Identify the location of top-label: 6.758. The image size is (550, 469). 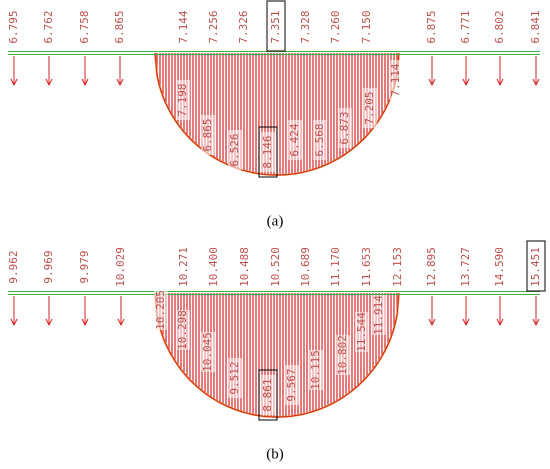
(84, 26).